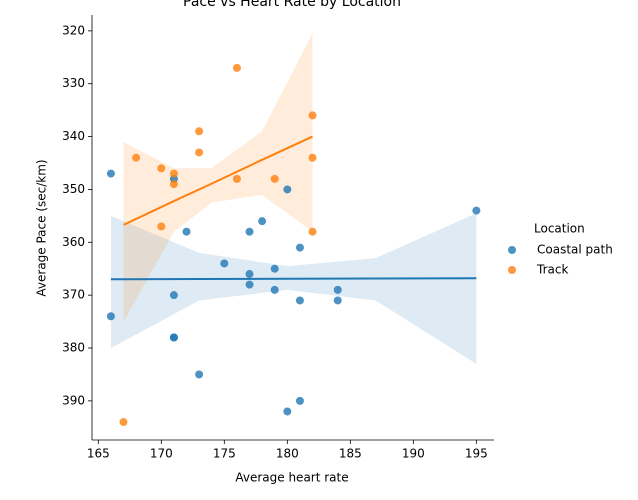 Image resolution: width=638 pixels, height=500 pixels. What do you see at coordinates (73, 242) in the screenshot?
I see `y-tick-label: 360` at bounding box center [73, 242].